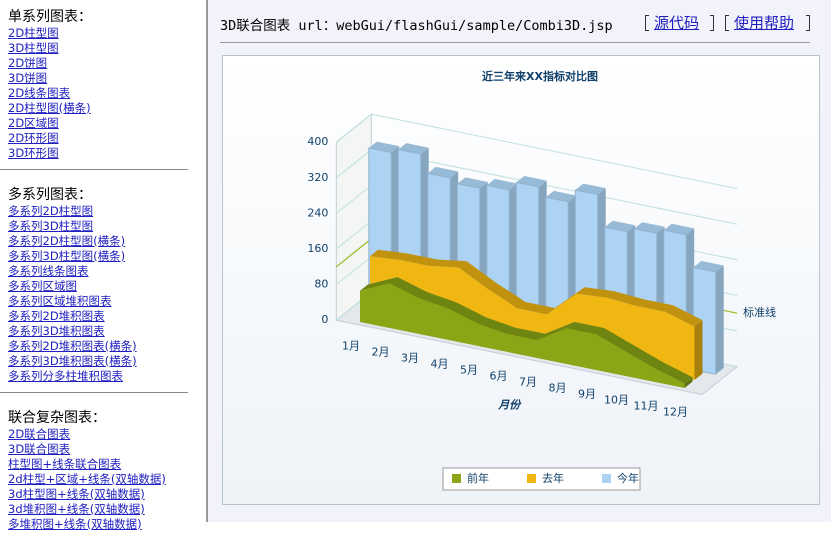 The image size is (831, 540). What do you see at coordinates (558, 387) in the screenshot?
I see `x-tick-label: 8月` at bounding box center [558, 387].